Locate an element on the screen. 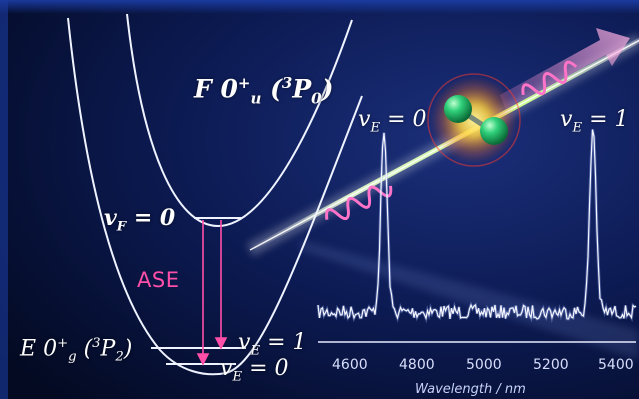  top-border-glow is located at coordinates (319, 7).